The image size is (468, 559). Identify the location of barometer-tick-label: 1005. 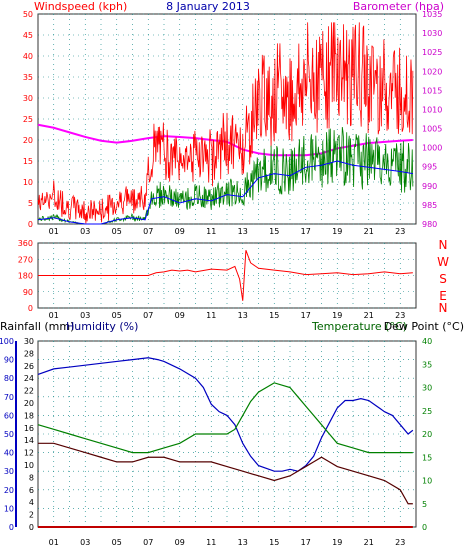
(432, 129).